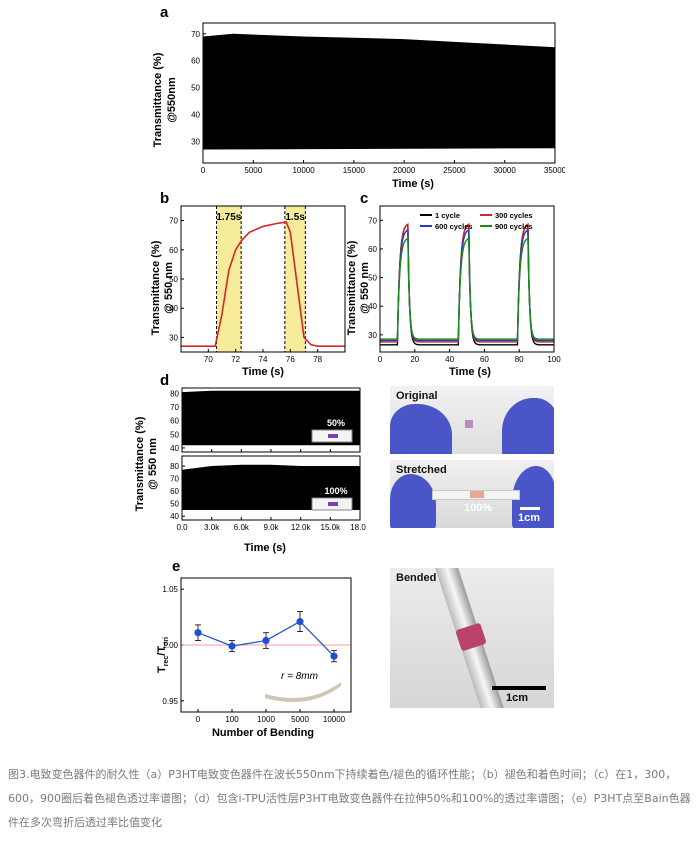 The width and height of the screenshot is (696, 842). Describe the element at coordinates (472, 420) in the screenshot. I see `photo-original: Original` at that location.